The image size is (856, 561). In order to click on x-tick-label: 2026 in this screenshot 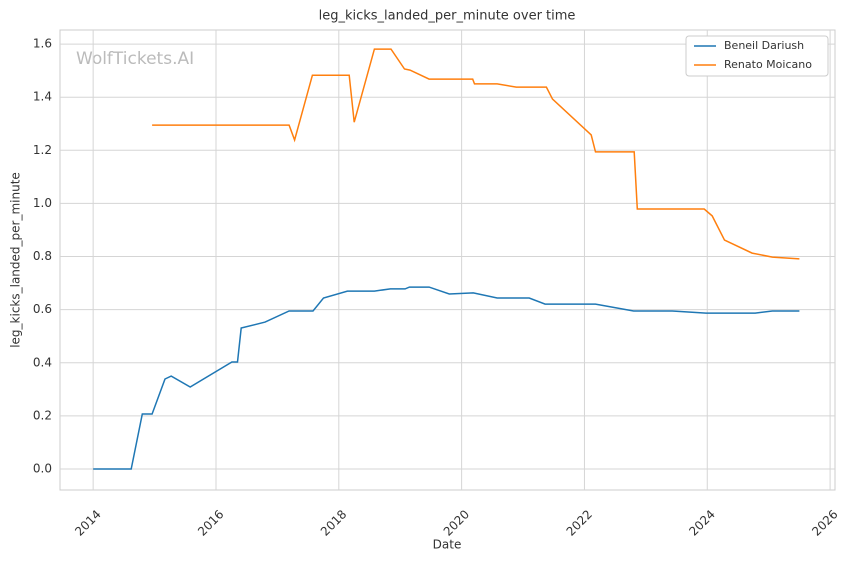, I will do `click(824, 522)`.